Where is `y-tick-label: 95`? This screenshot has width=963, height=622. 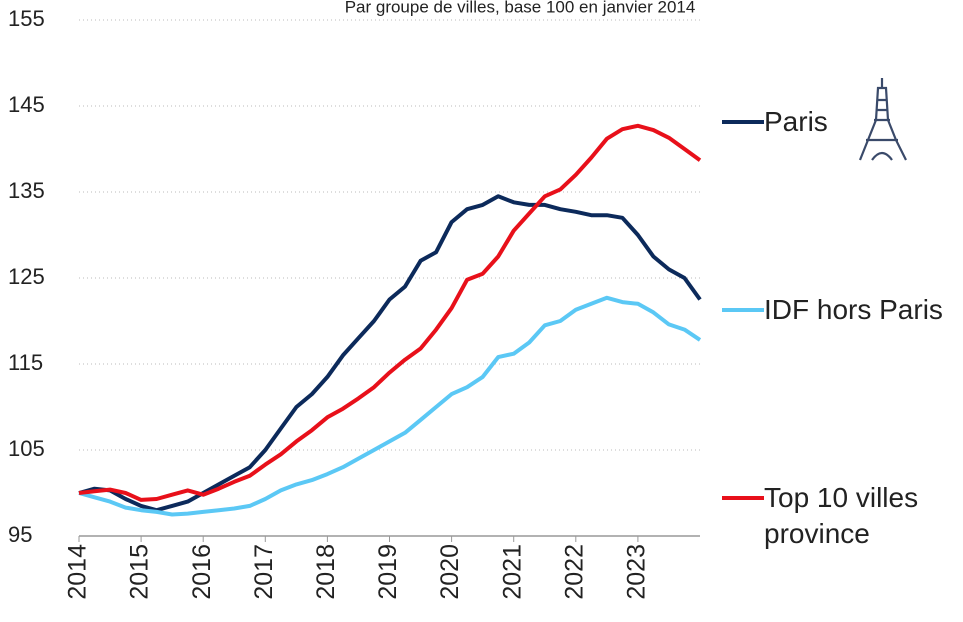
y-tick-label: 95 is located at coordinates (20, 534).